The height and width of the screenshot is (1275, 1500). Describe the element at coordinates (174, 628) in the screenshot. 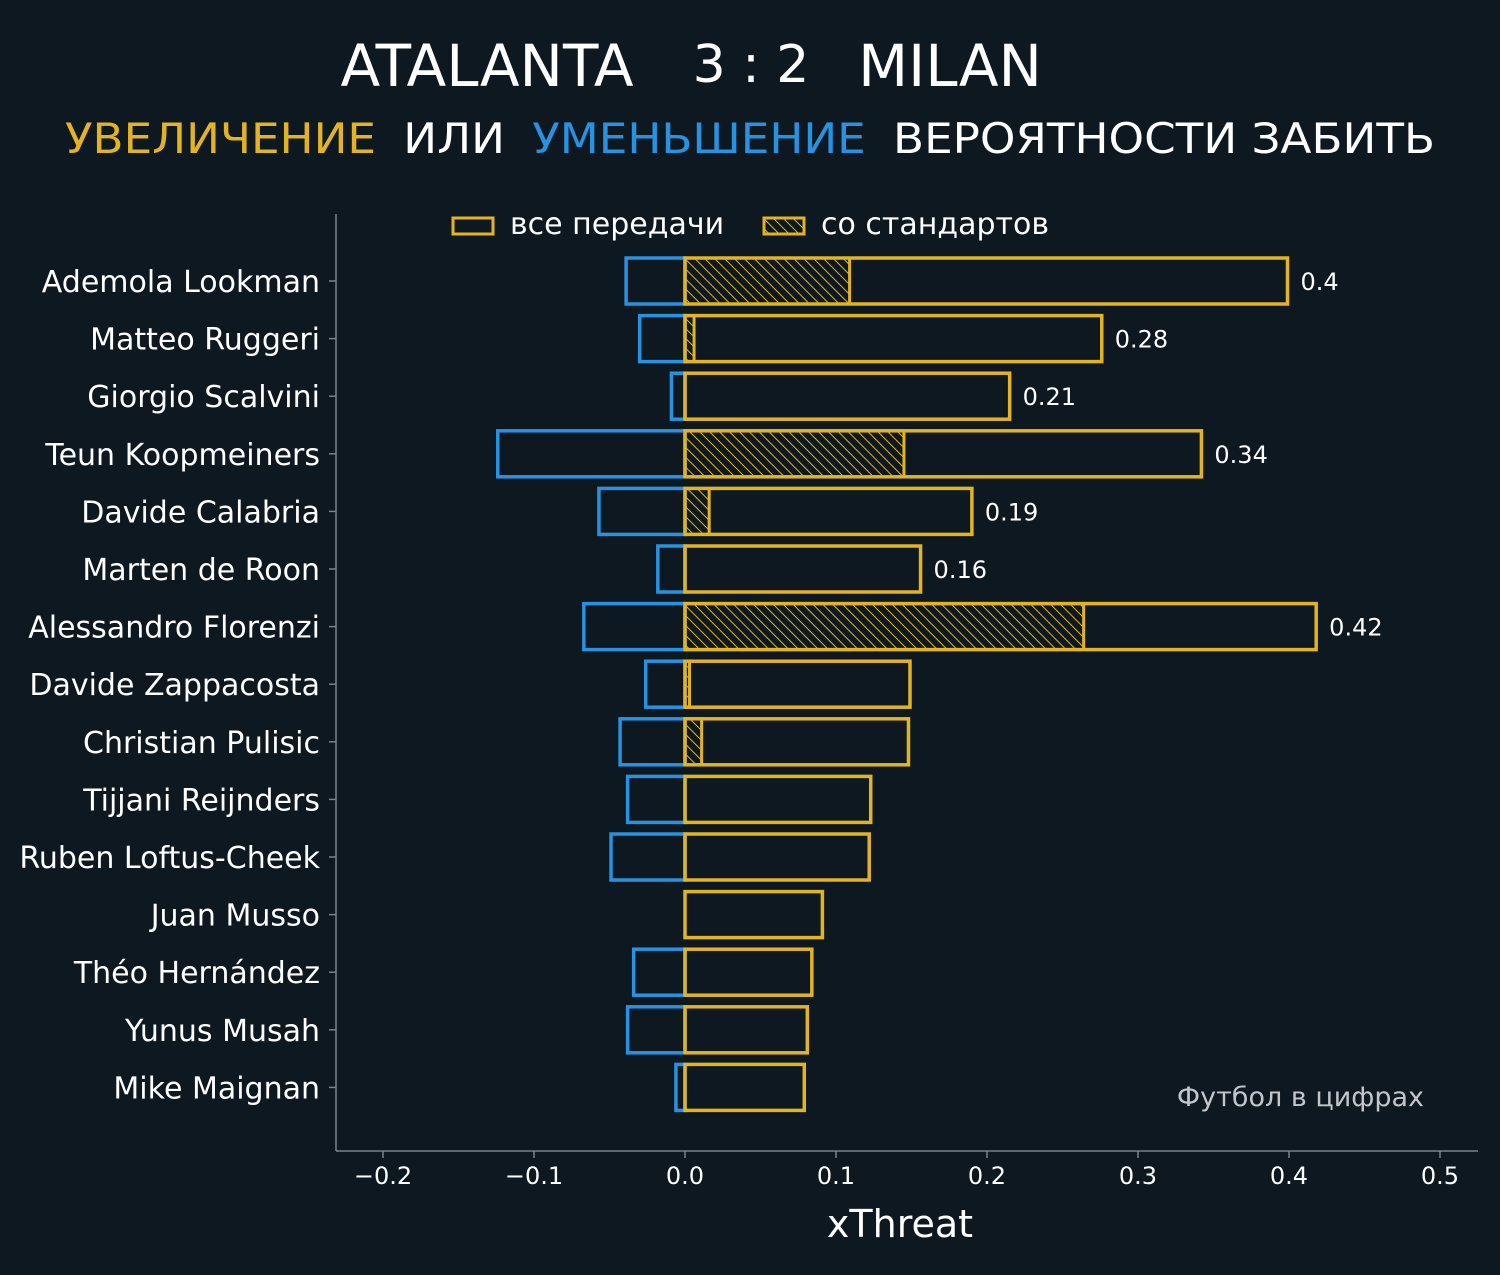

I see `y-tick-label-alessandro-florenzi: Alessandro Florenzi` at that location.